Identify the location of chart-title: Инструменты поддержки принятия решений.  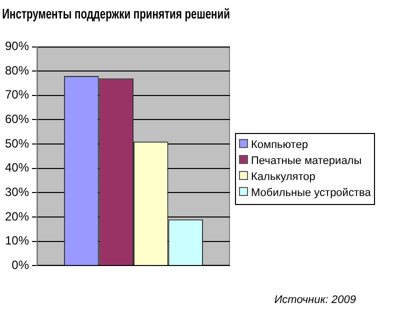
(116, 14).